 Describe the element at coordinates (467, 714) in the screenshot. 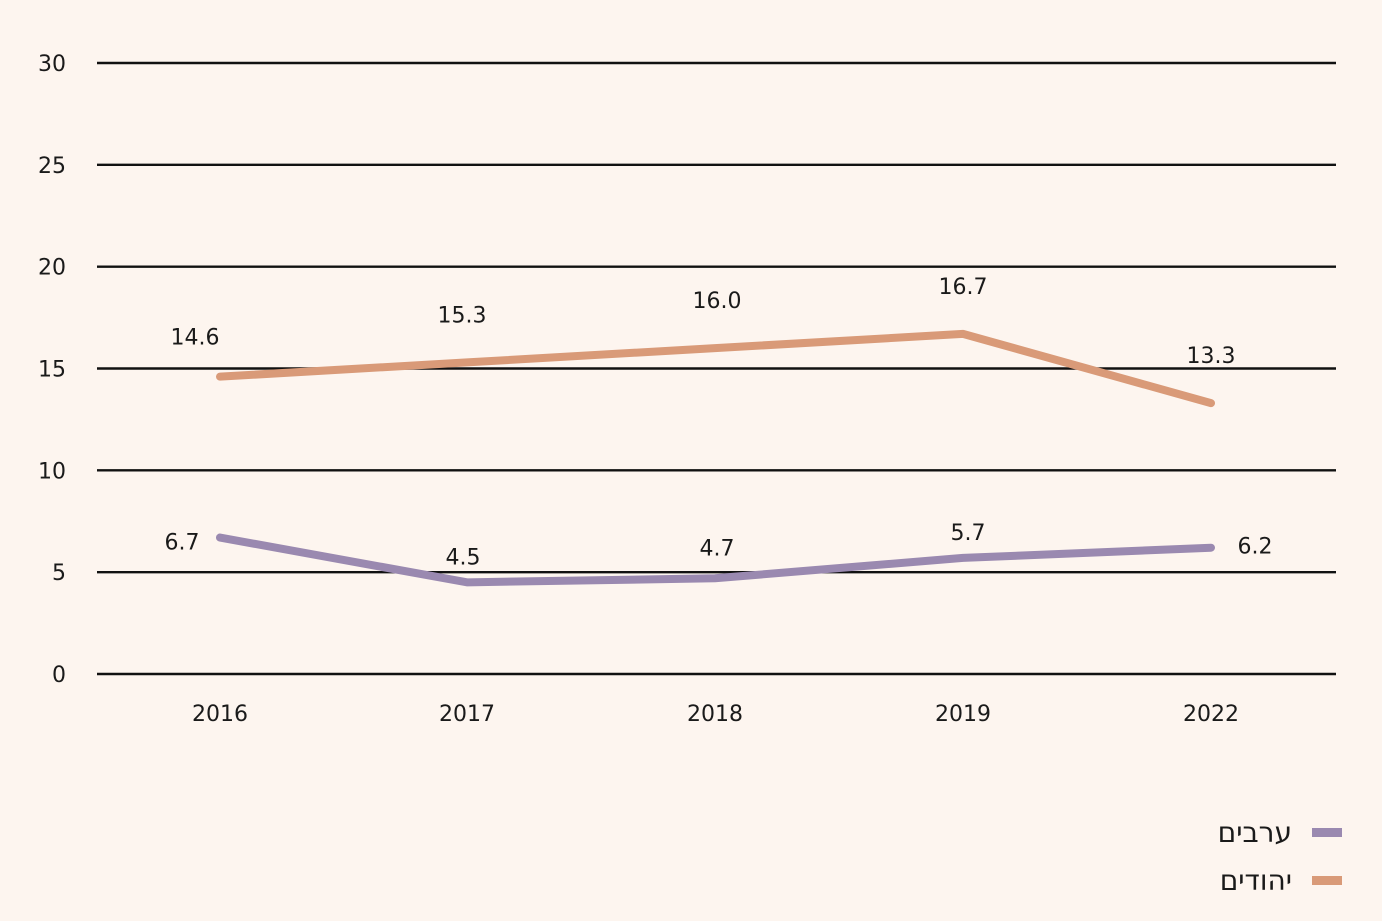

I see `x-tick-label-2017: 2017` at that location.